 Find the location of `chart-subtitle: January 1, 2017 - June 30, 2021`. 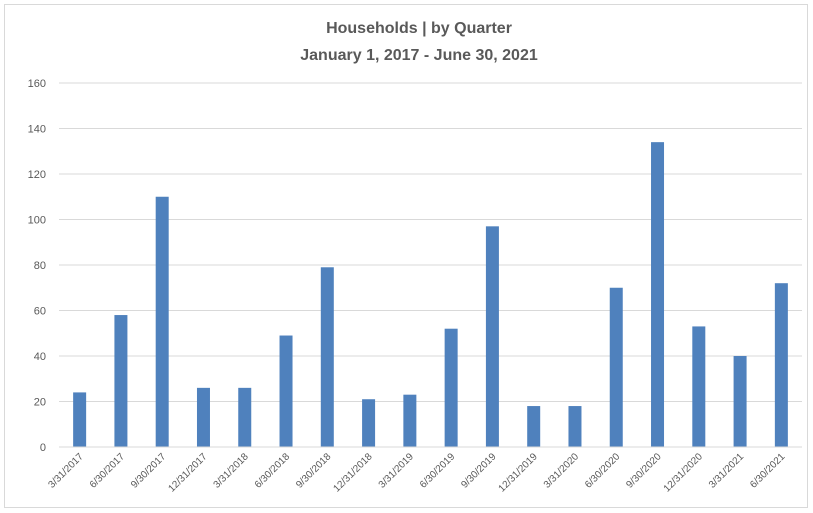

chart-subtitle: January 1, 2017 - June 30, 2021 is located at coordinates (419, 55).